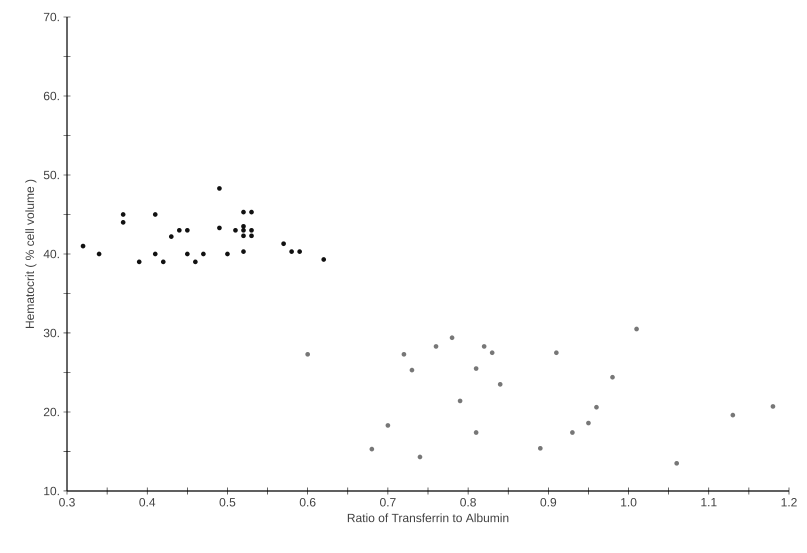 Image resolution: width=807 pixels, height=553 pixels. I want to click on y-tick-label: 10., so click(51, 491).